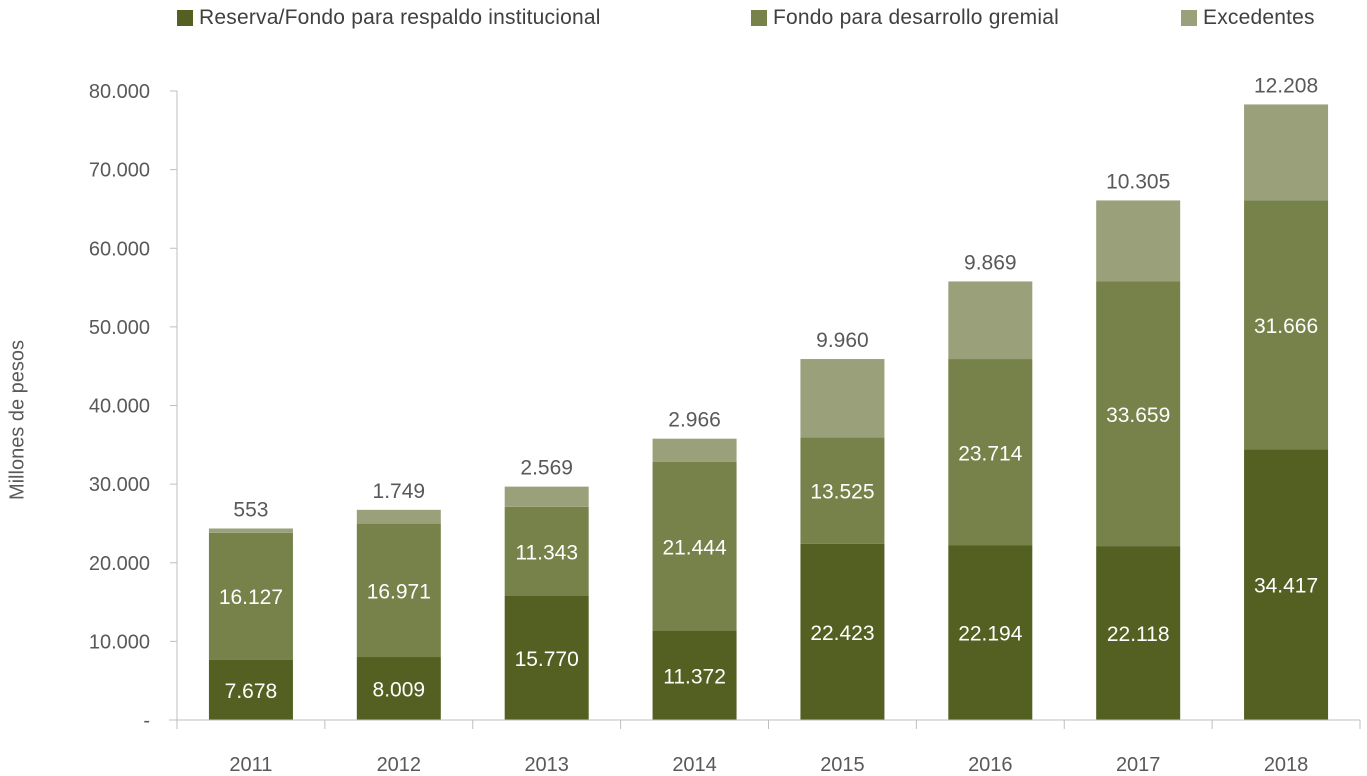  I want to click on data-label: 21.444, so click(694, 547).